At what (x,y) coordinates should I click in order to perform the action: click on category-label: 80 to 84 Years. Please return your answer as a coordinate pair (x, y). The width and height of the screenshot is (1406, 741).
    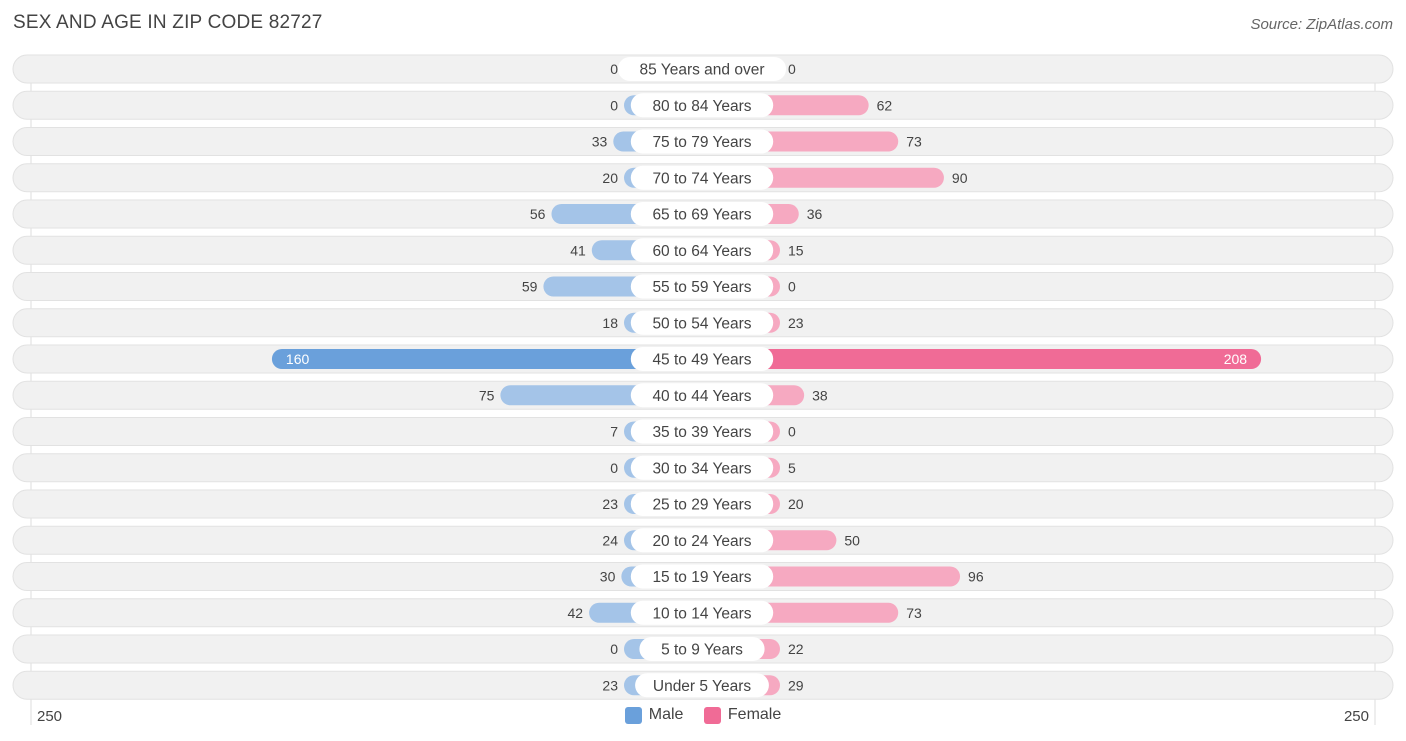
    Looking at the image, I should click on (701, 106).